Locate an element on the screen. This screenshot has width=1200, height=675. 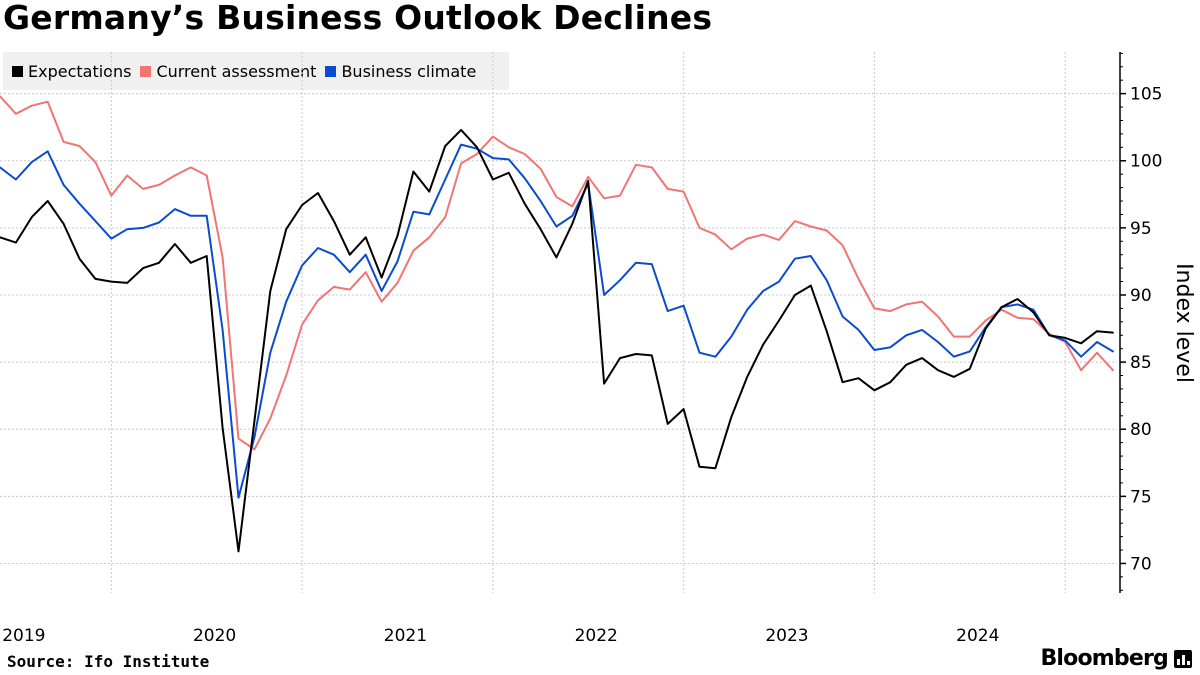
source-note: Source: Ifo Institute is located at coordinates (108, 661).